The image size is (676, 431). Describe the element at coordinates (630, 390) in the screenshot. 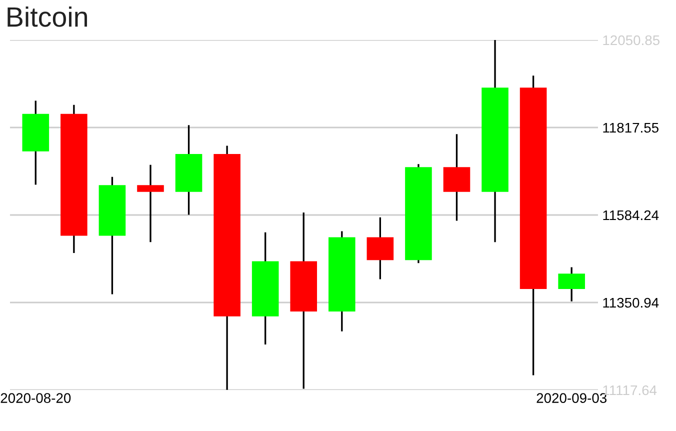

I see `y-tick-label: 11117.64` at that location.